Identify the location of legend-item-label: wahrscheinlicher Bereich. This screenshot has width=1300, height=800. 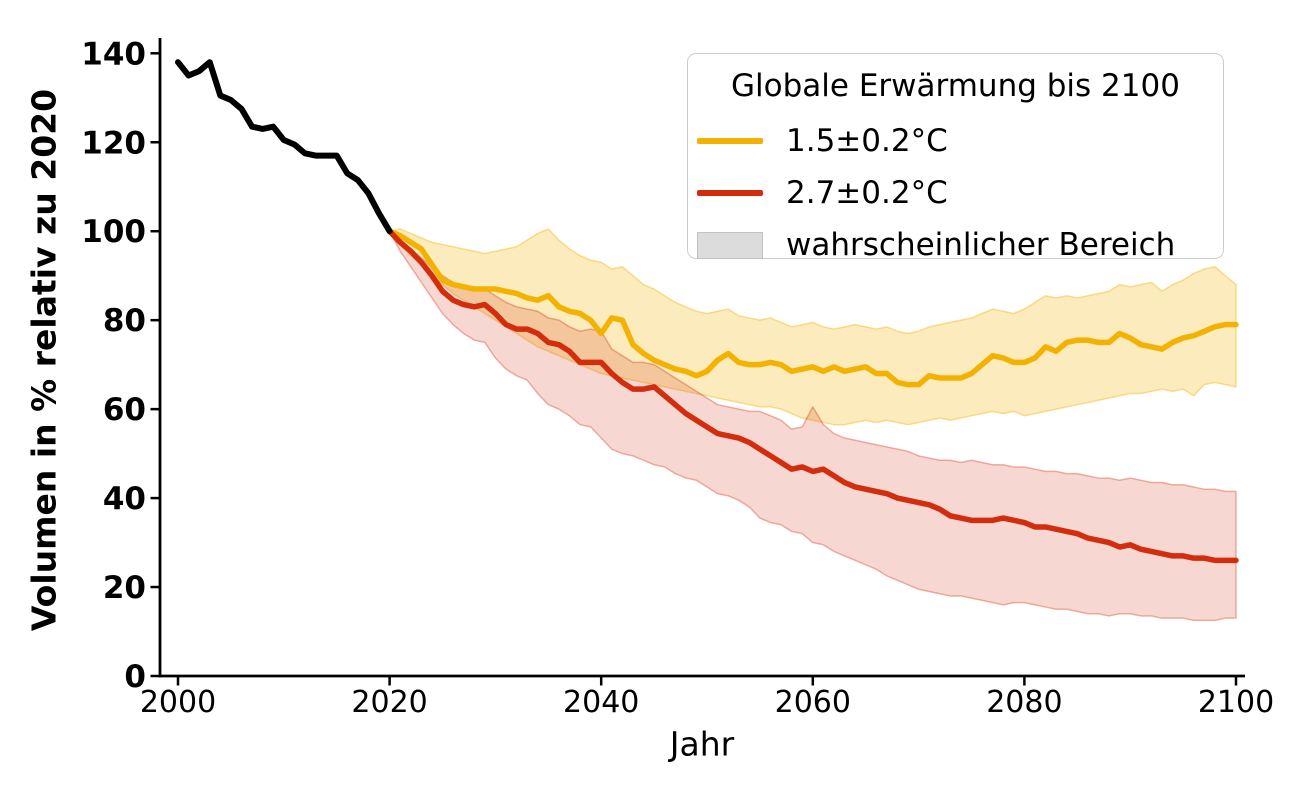
(981, 245).